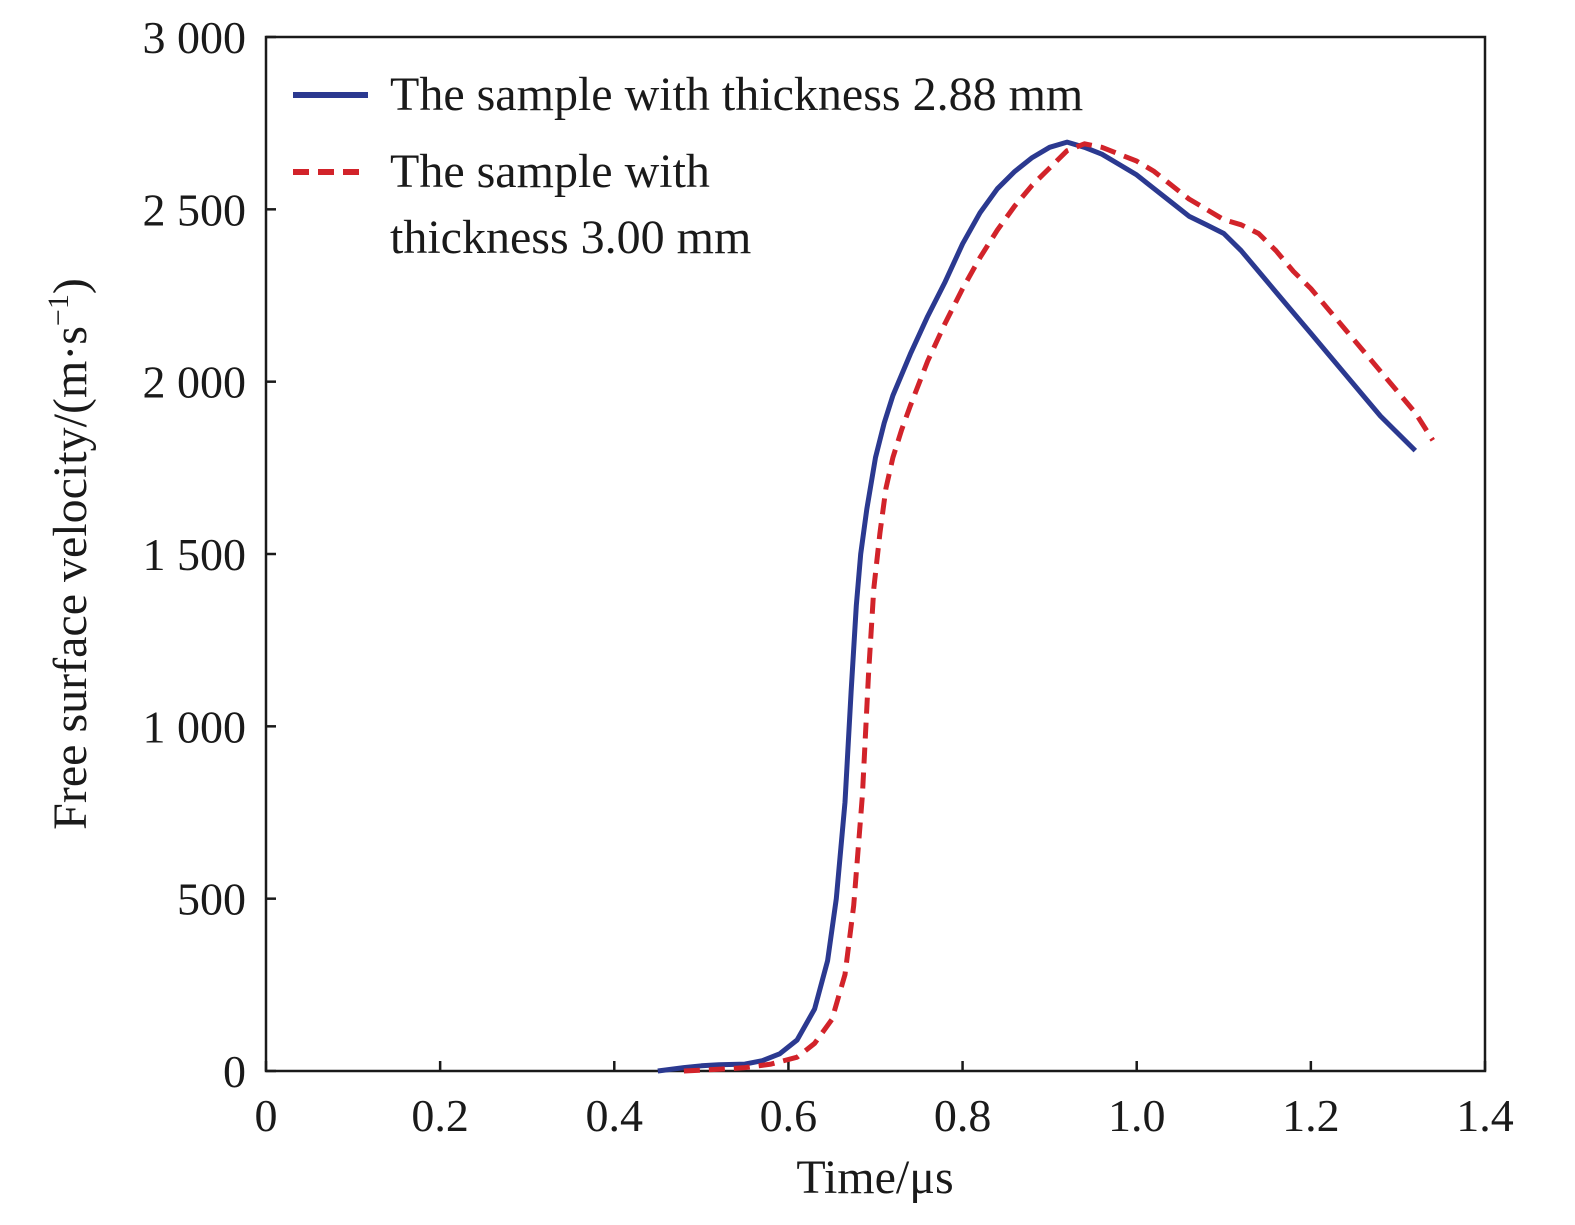 The image size is (1575, 1225). I want to click on x-tick-label: 1.2, so click(1311, 1115).